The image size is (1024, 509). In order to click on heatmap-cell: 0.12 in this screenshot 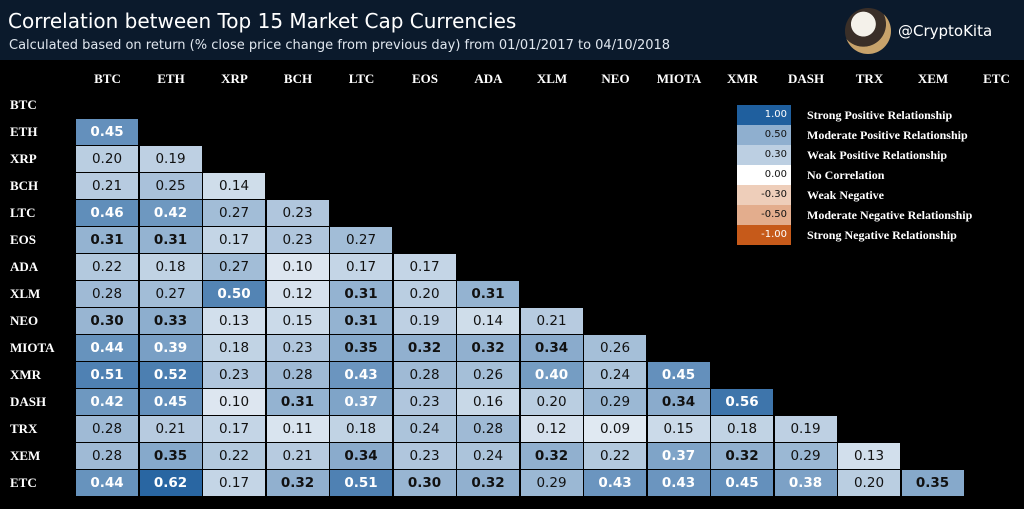, I will do `click(551, 428)`.